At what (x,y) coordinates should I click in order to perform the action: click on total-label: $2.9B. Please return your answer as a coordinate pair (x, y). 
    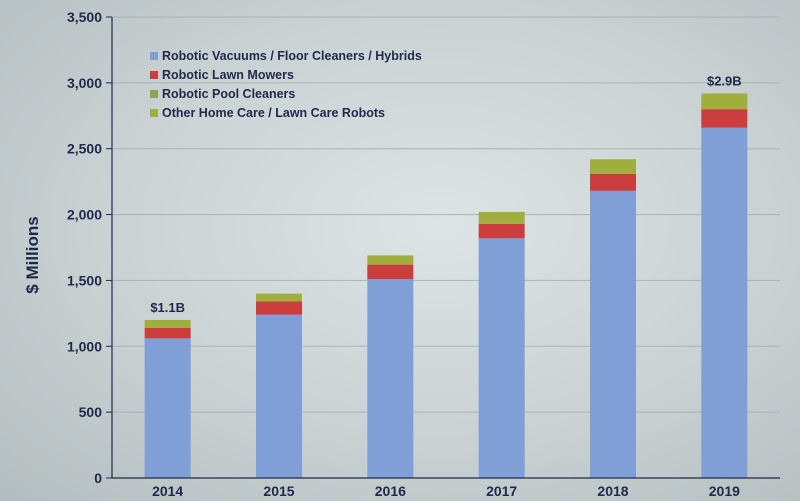
    Looking at the image, I should click on (724, 80).